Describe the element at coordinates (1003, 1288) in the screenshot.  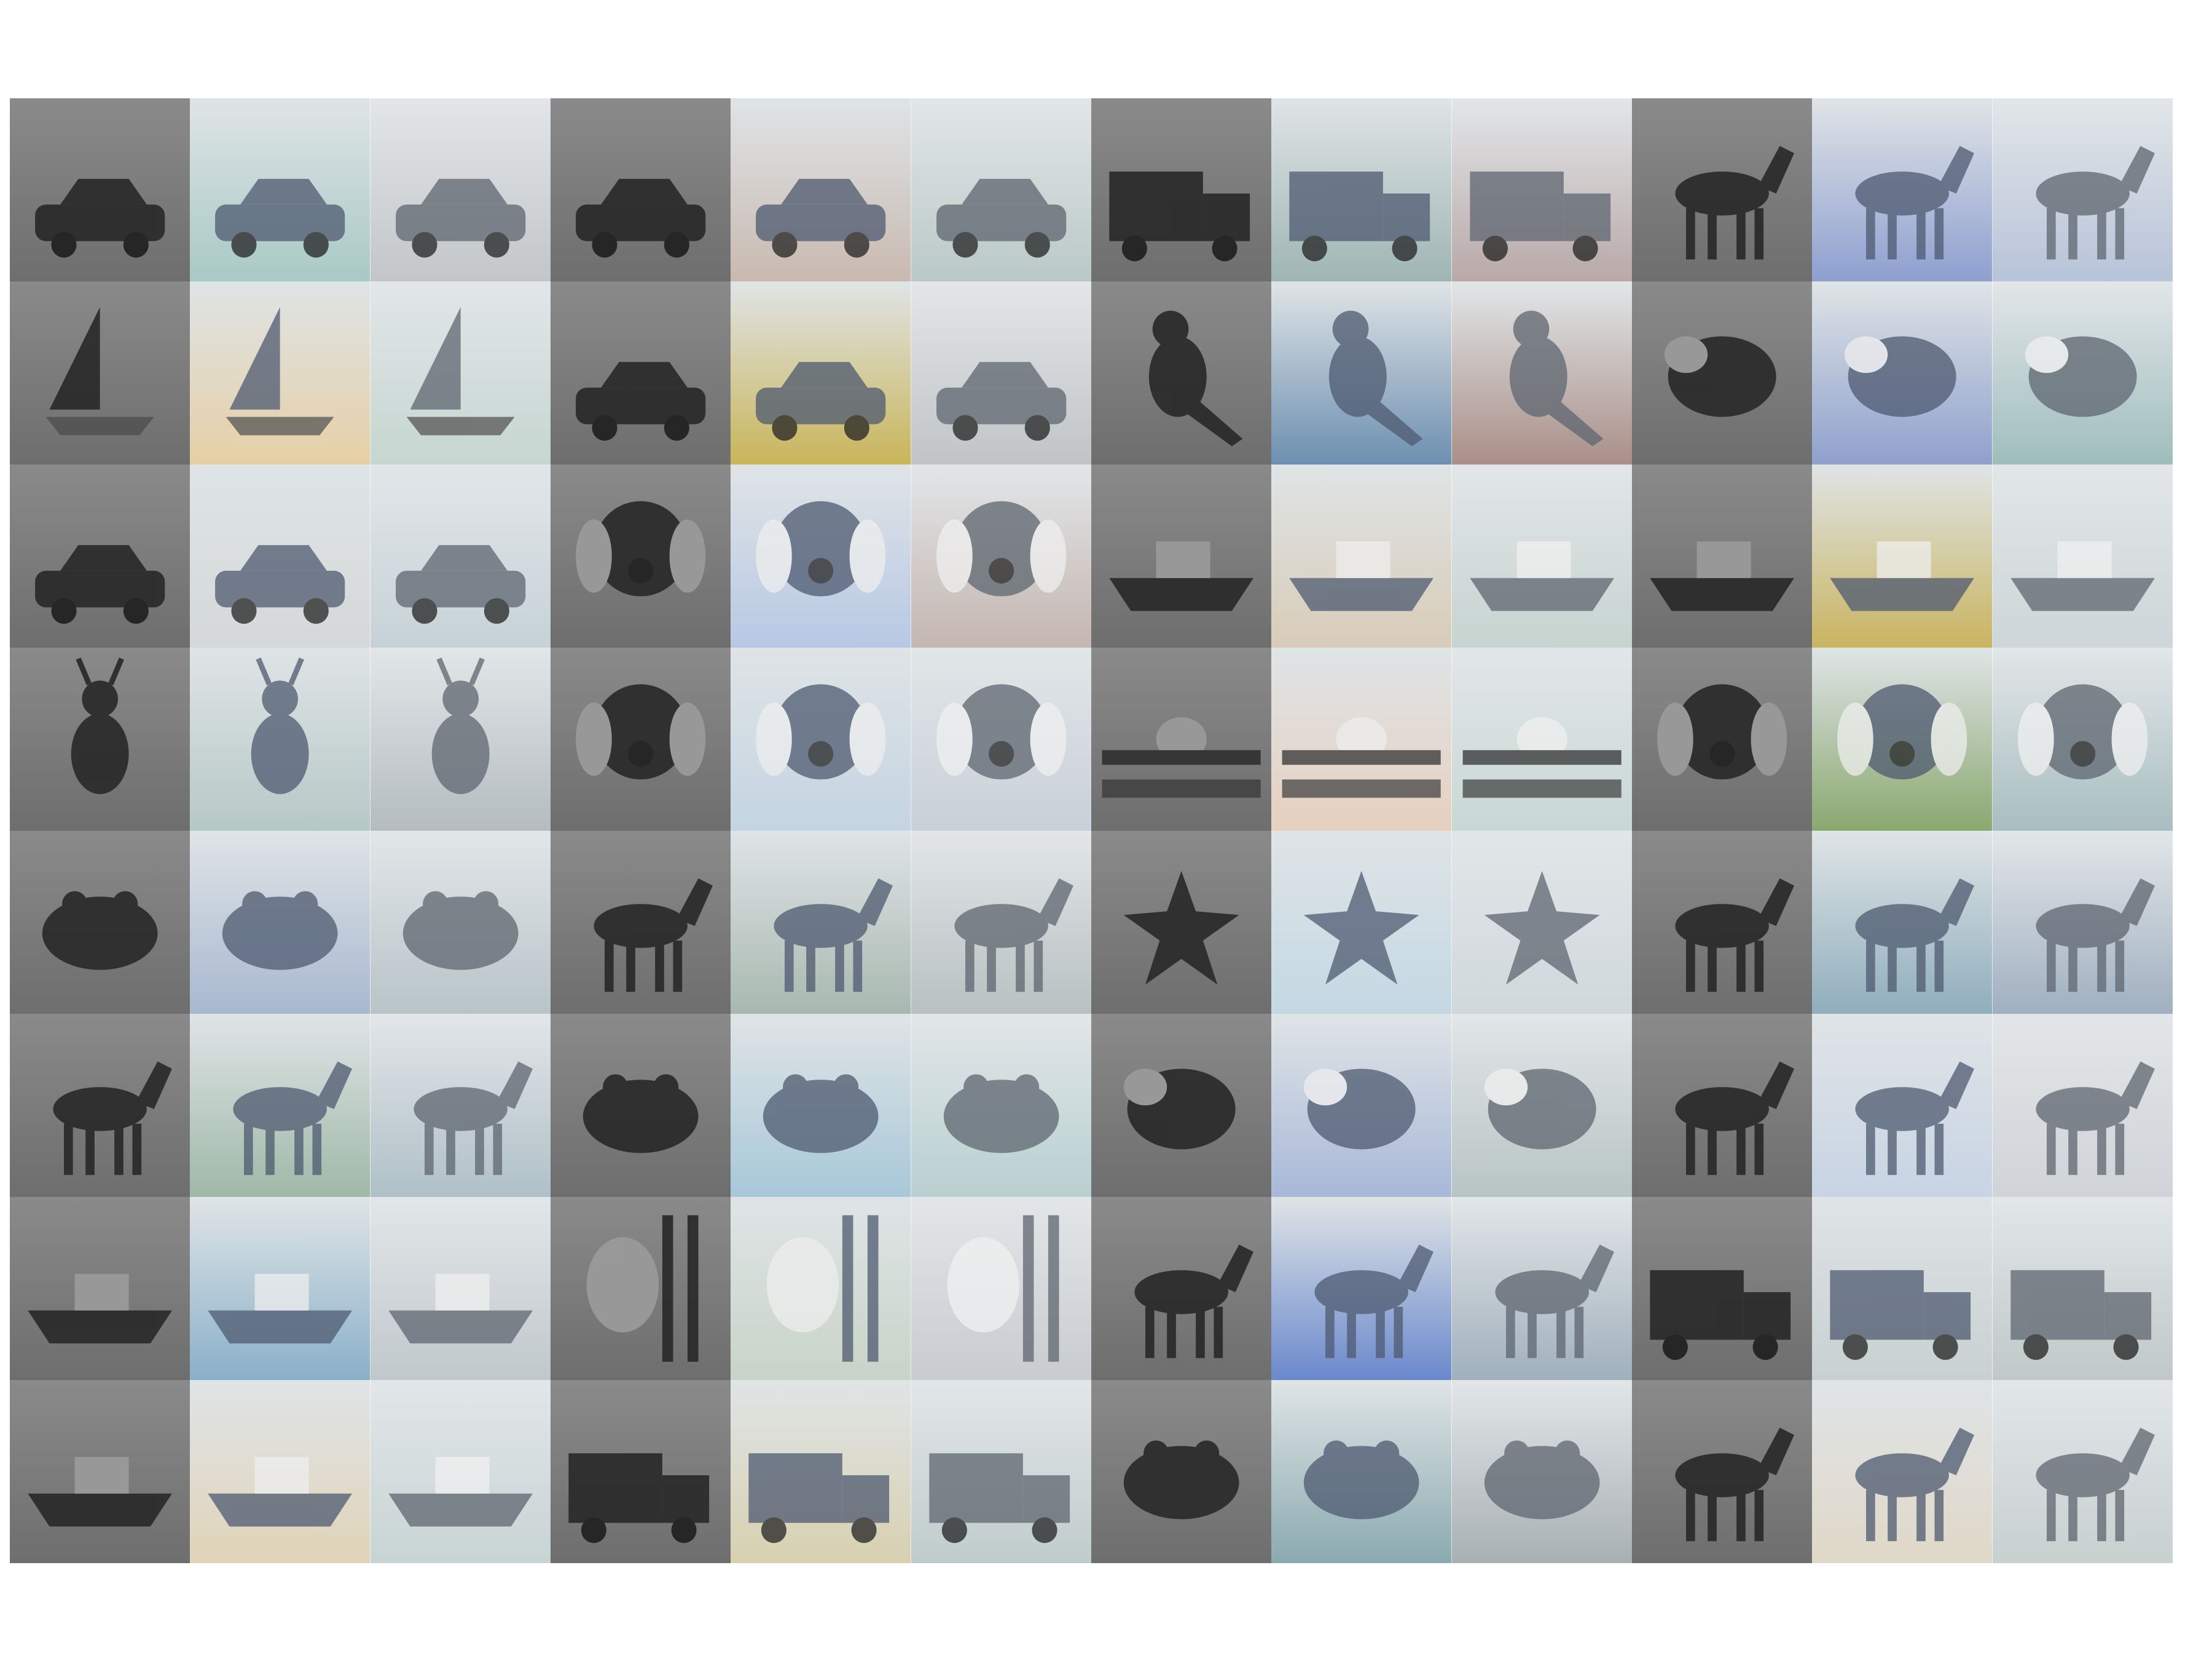
I see `face-subject` at that location.